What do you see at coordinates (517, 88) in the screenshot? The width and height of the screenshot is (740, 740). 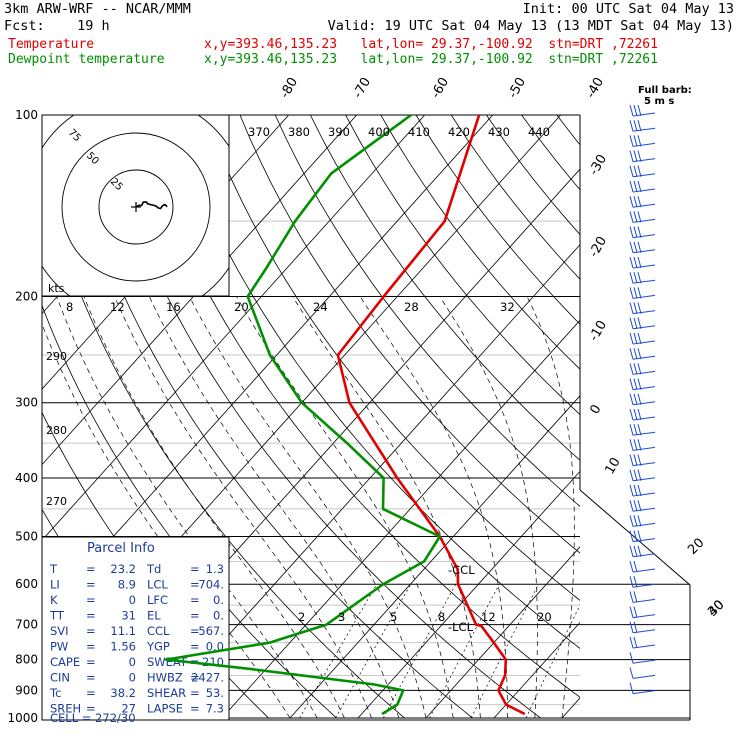 I see `isotherm-label: -50` at bounding box center [517, 88].